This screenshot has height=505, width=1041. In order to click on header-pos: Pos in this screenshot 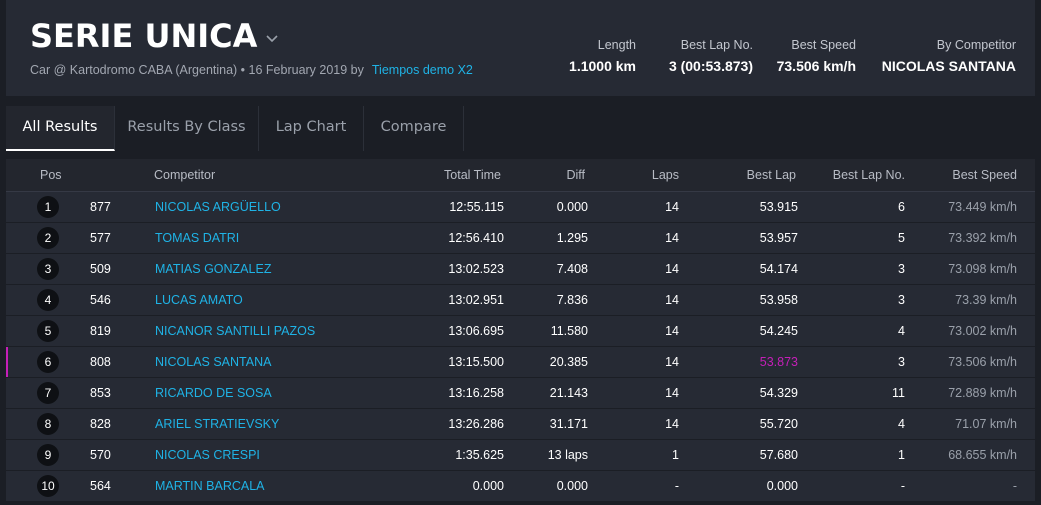, I will do `click(51, 175)`.